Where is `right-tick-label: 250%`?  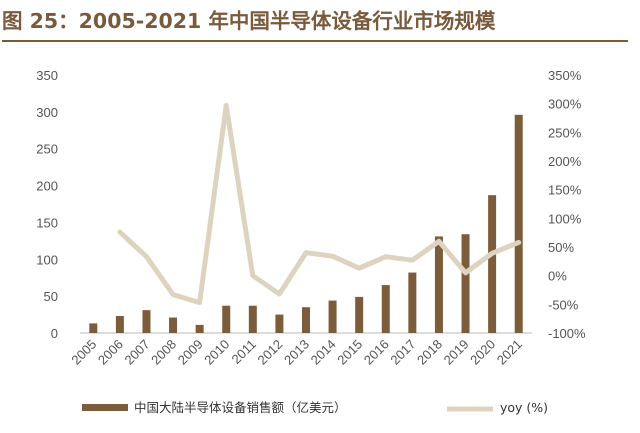 right-tick-label: 250% is located at coordinates (565, 132).